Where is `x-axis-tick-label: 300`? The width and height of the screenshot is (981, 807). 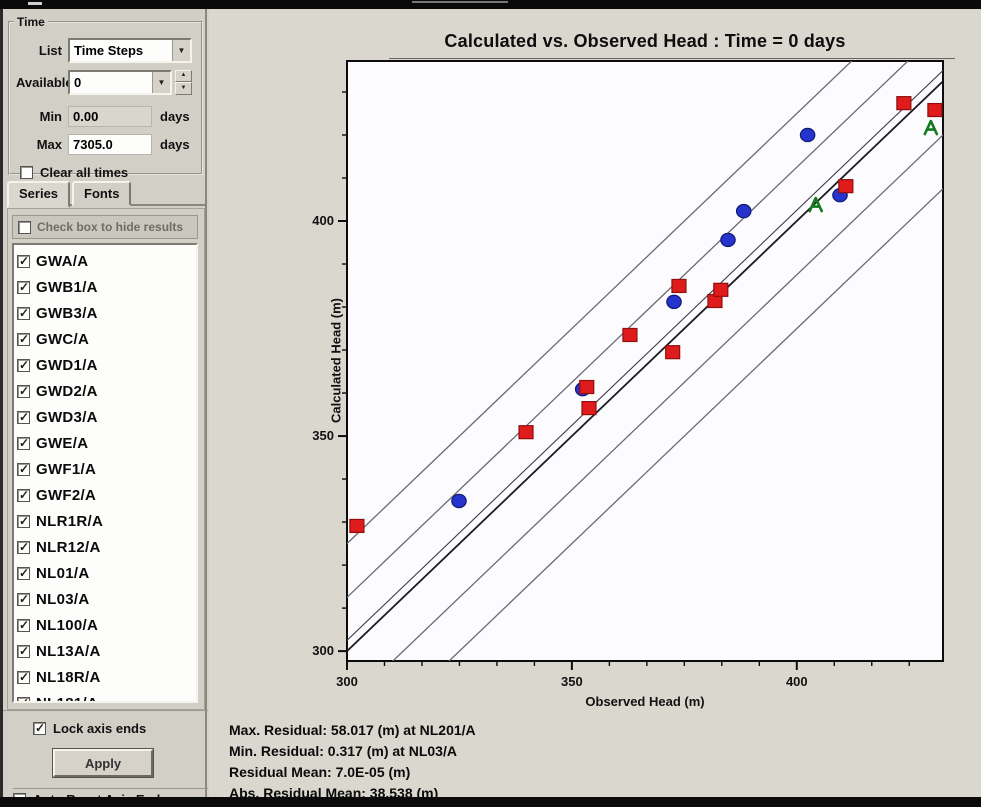
x-axis-tick-label: 300 is located at coordinates (347, 681).